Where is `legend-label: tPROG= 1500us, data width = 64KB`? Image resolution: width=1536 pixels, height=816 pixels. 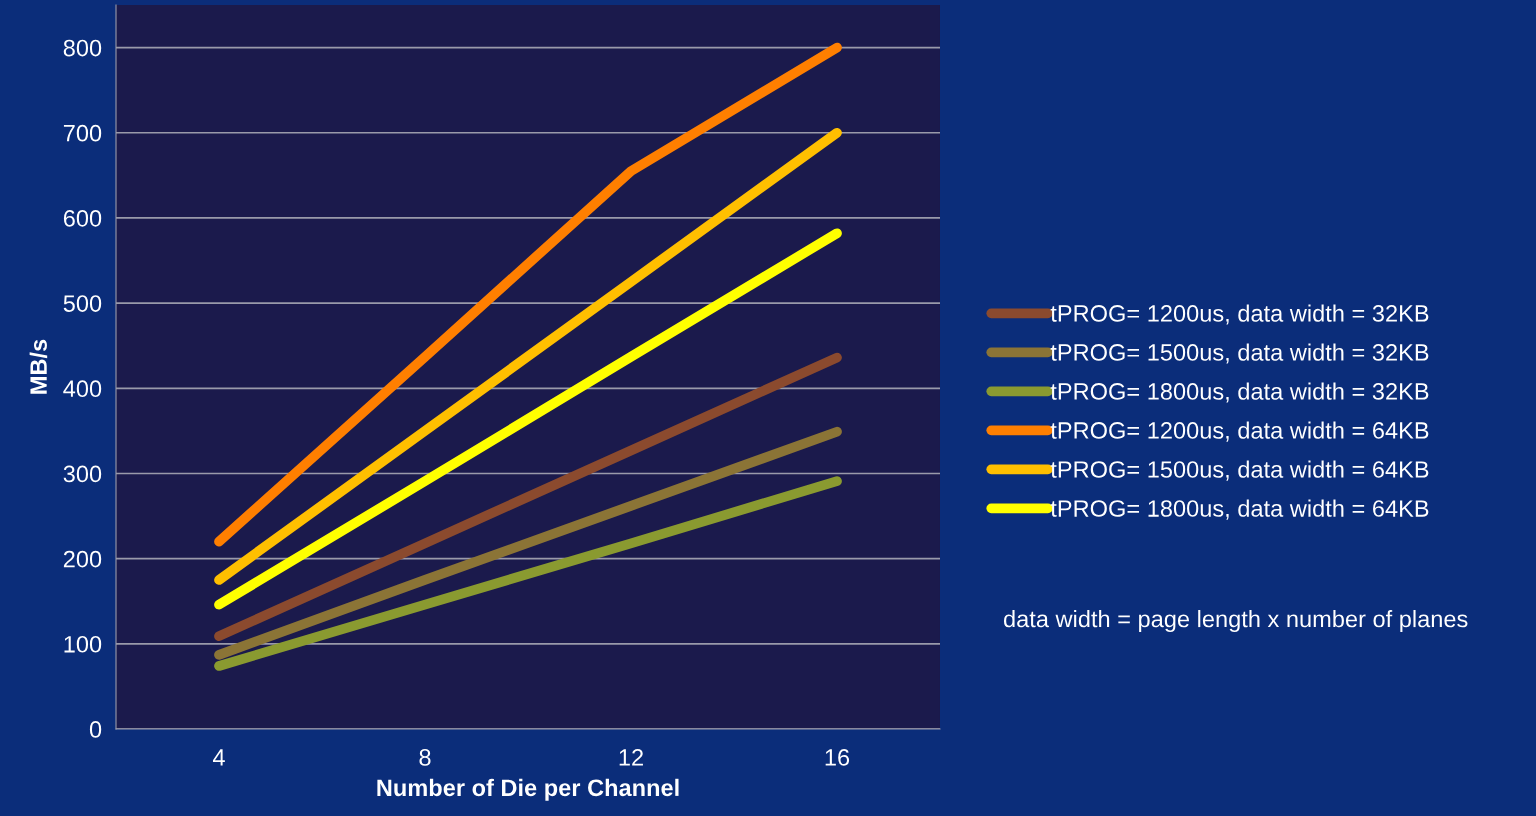 legend-label: tPROG= 1500us, data width = 64KB is located at coordinates (1239, 470).